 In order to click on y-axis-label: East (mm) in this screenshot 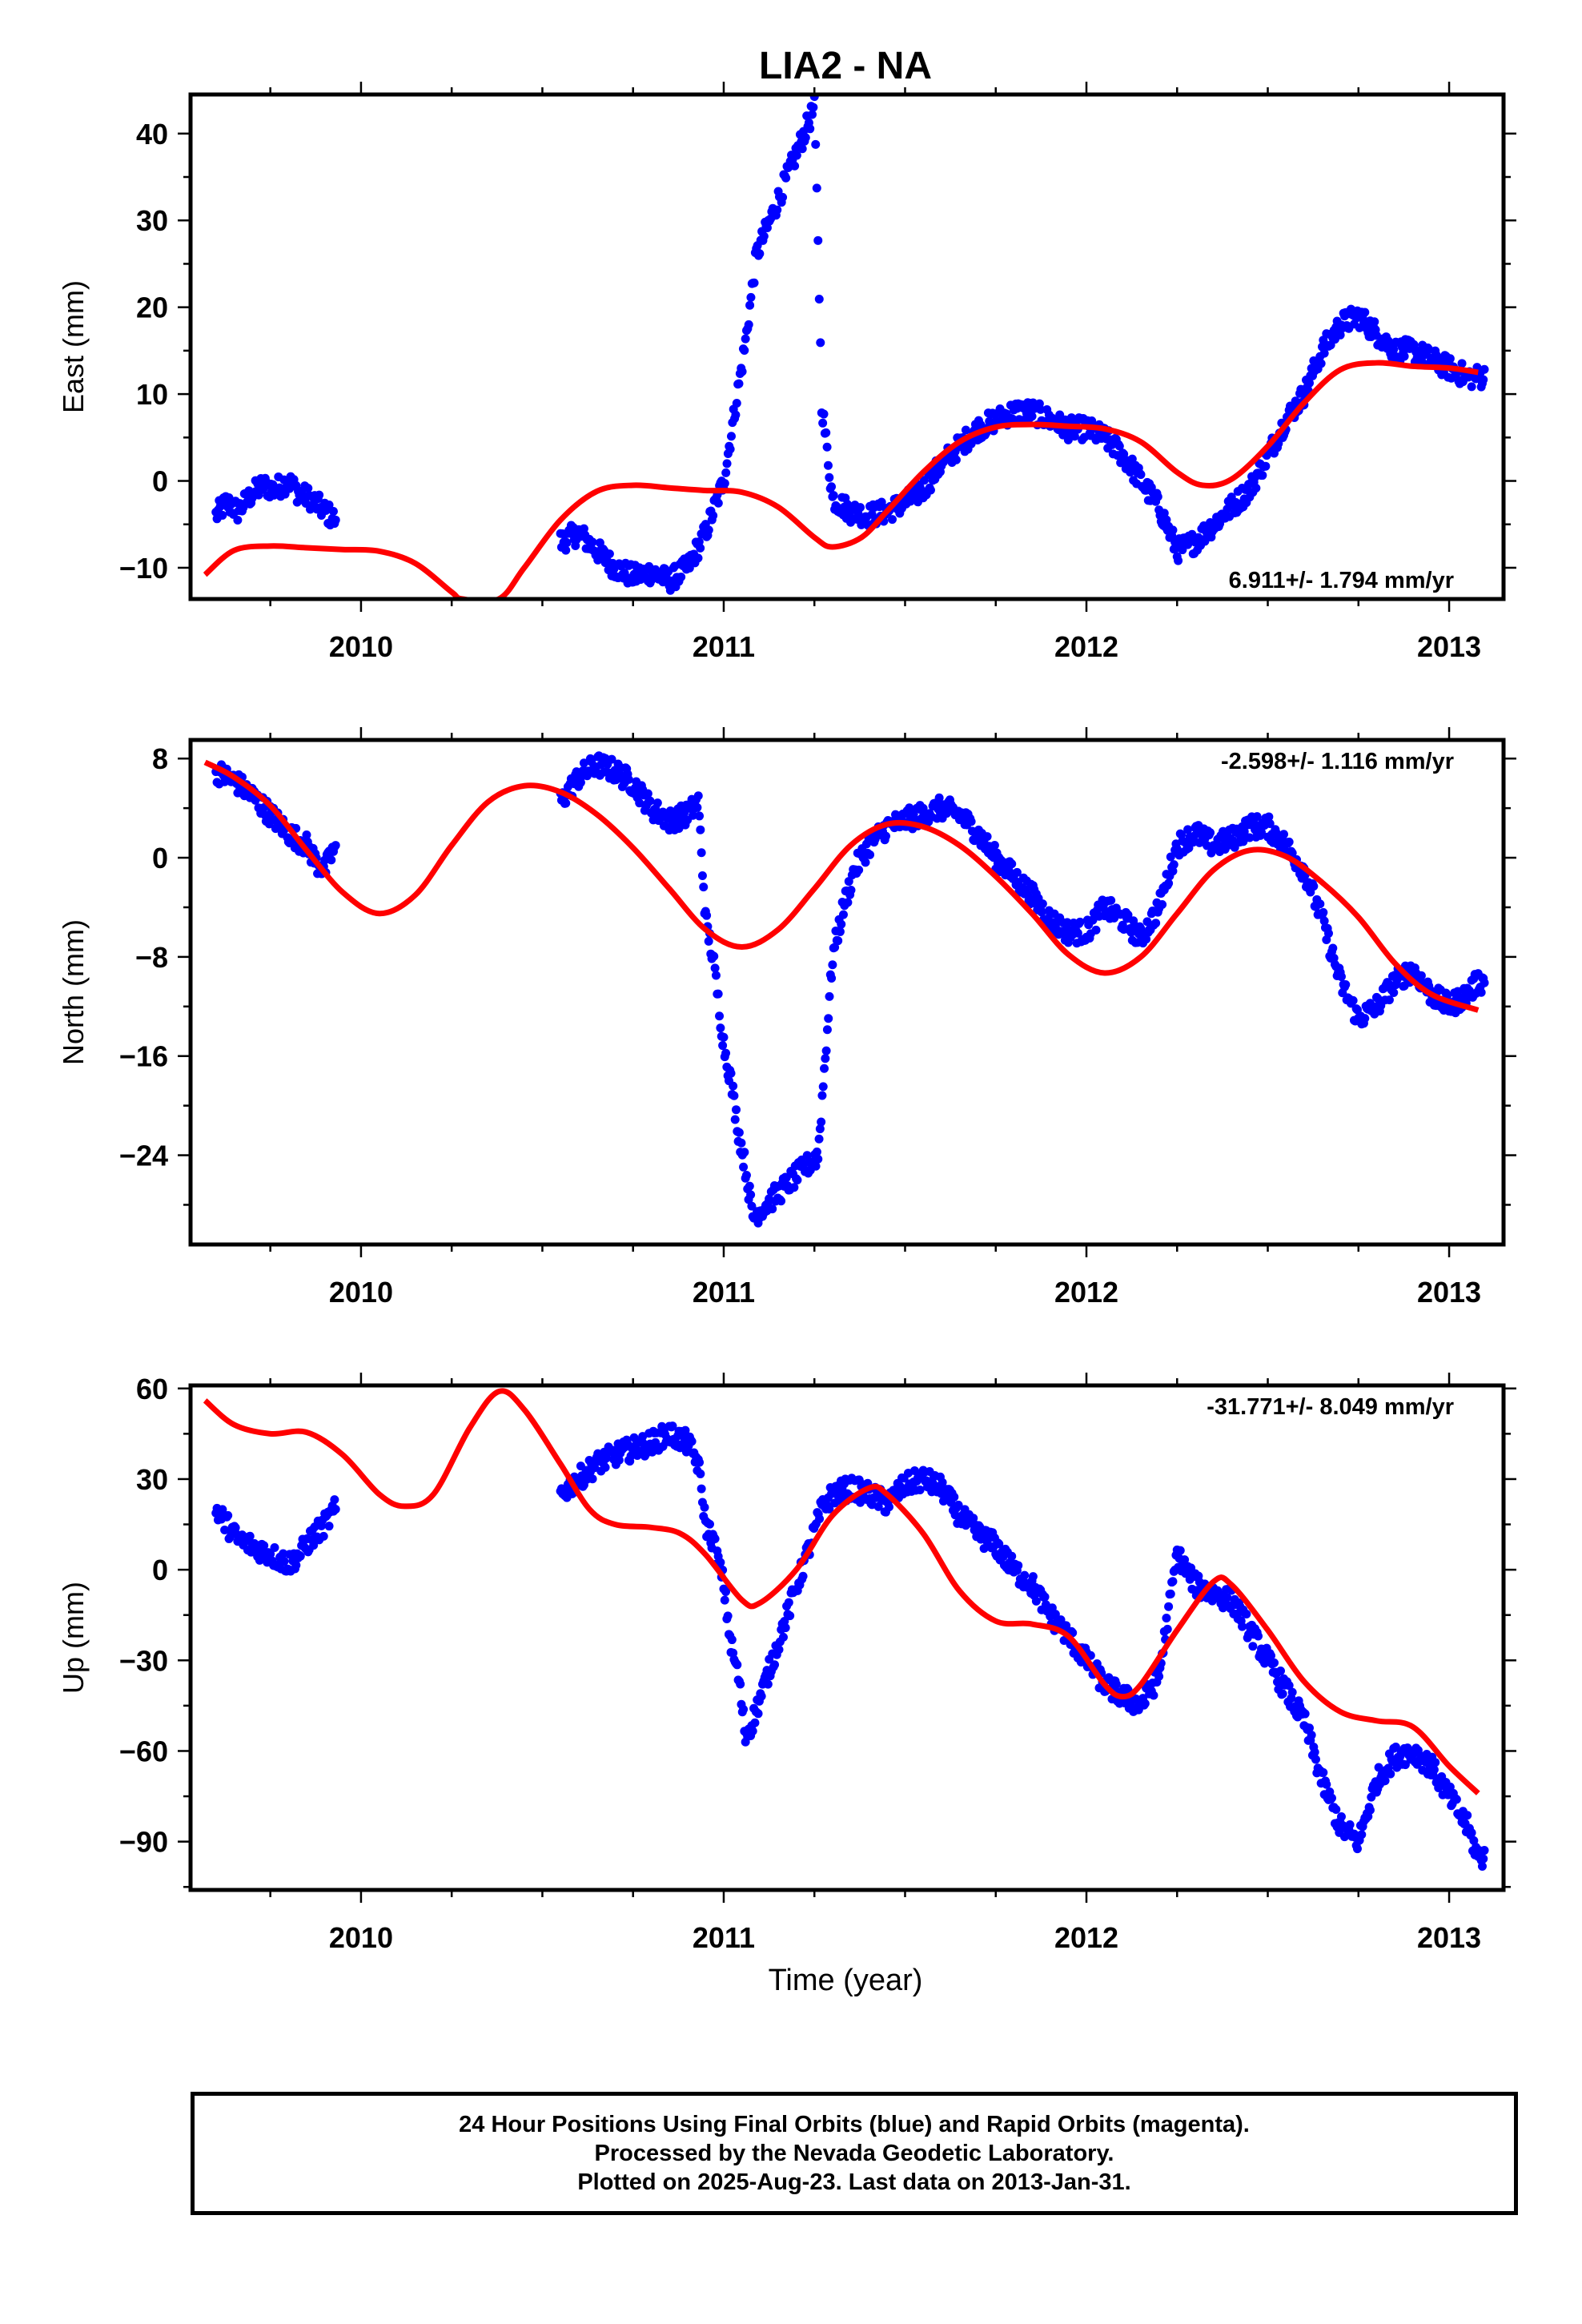, I will do `click(74, 346)`.